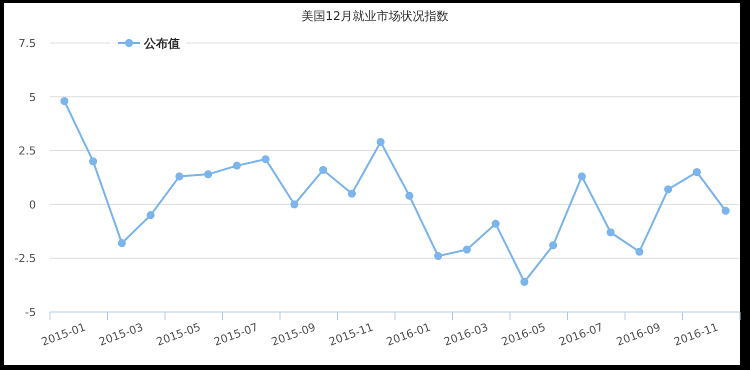 This screenshot has height=370, width=750. Describe the element at coordinates (27, 43) in the screenshot. I see `y-tick-label: 7.5` at that location.